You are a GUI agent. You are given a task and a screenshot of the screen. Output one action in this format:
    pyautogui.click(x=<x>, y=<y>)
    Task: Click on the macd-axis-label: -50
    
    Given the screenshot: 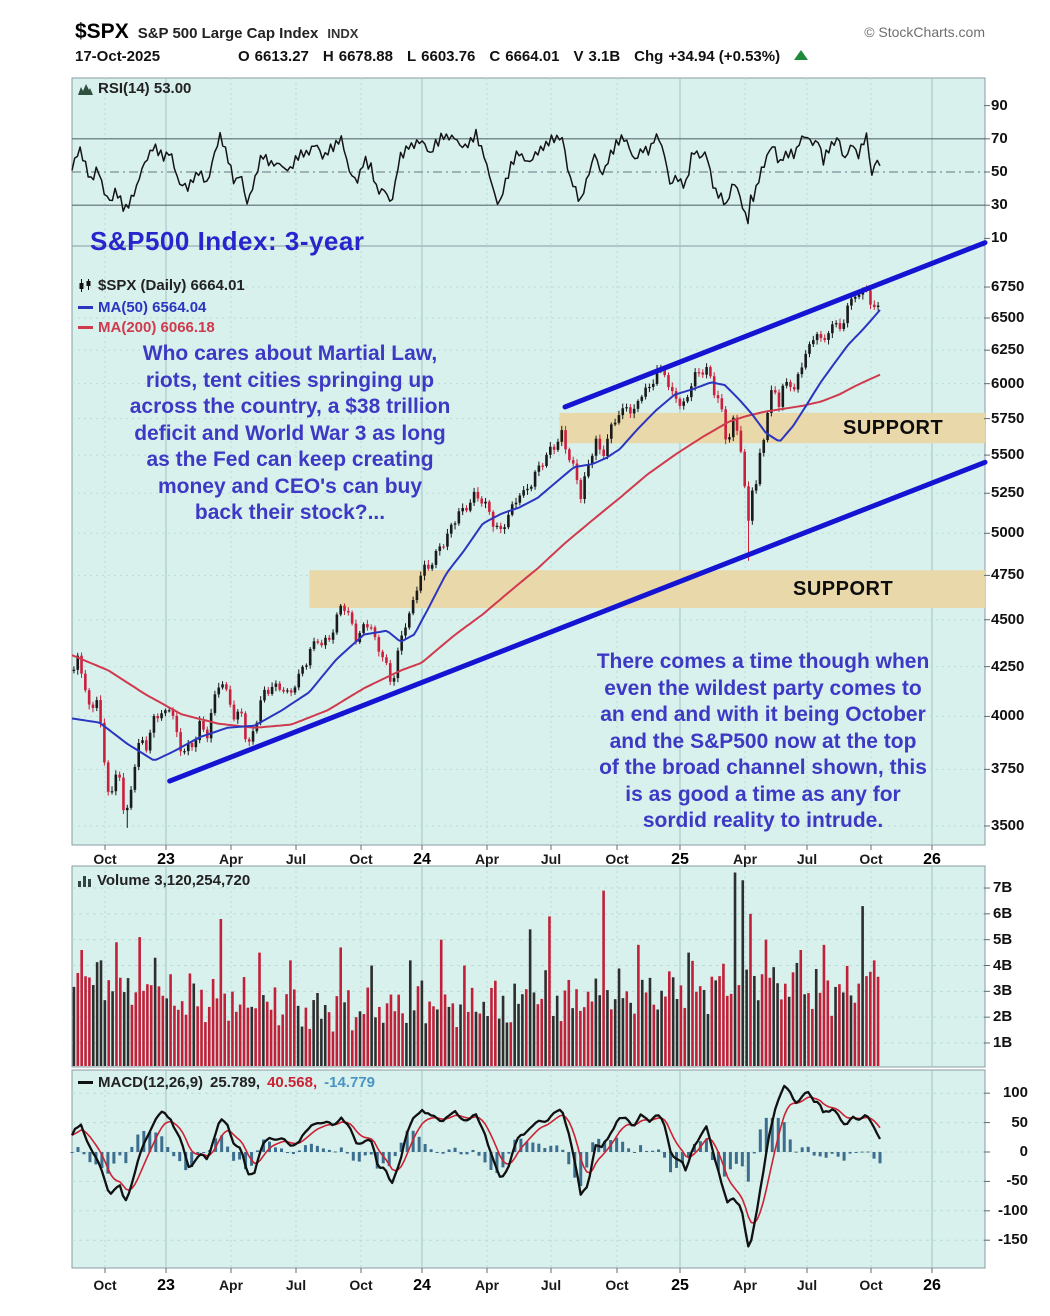 What is the action you would take?
    pyautogui.click(x=1017, y=1181)
    